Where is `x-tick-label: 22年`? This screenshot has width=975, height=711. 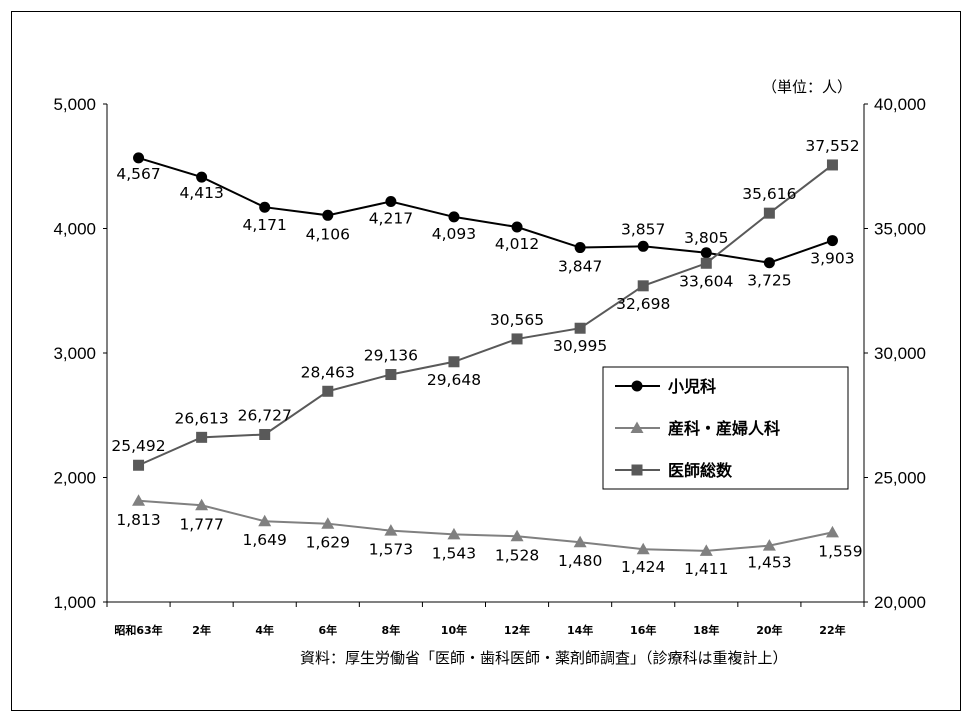
x-tick-label: 22年 is located at coordinates (832, 630).